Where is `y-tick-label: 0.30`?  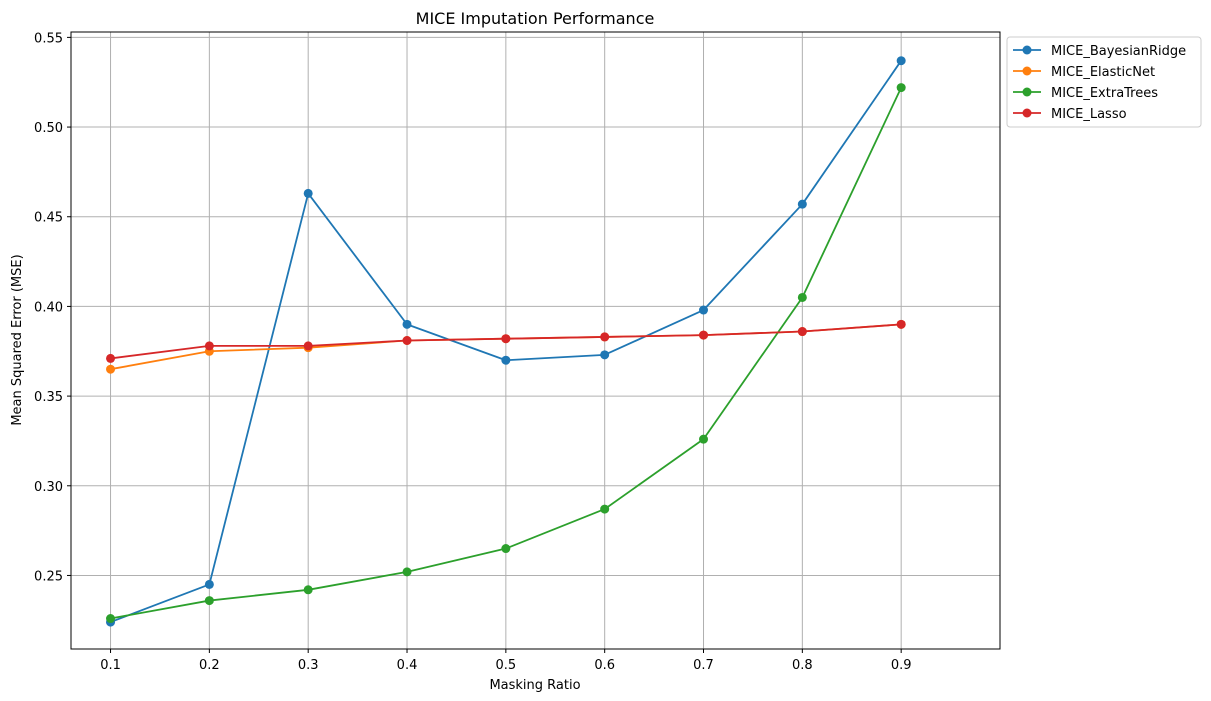
y-tick-label: 0.30 is located at coordinates (48, 487).